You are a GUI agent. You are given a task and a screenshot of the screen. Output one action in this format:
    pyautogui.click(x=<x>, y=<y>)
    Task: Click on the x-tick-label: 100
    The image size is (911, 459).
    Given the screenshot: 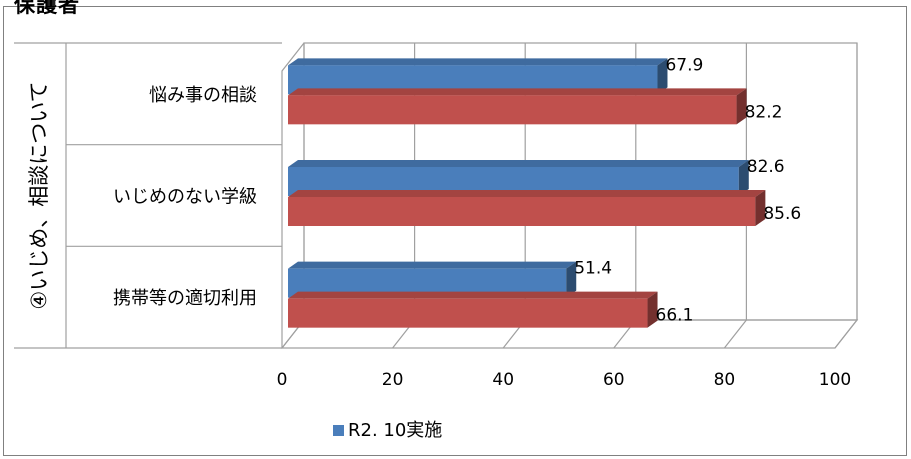 What is the action you would take?
    pyautogui.click(x=835, y=380)
    